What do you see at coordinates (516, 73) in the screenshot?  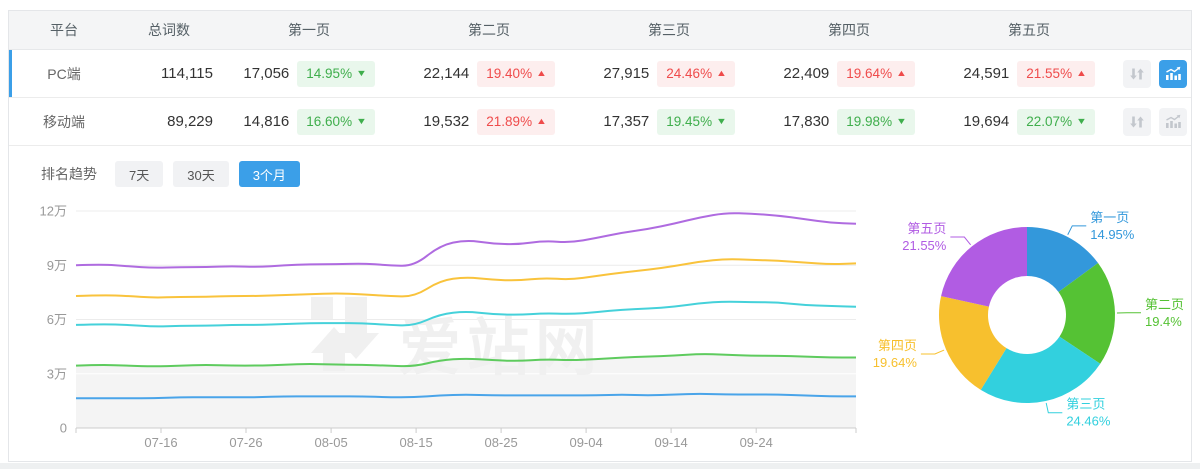 I see `change-badge: 19.40% ▲` at bounding box center [516, 73].